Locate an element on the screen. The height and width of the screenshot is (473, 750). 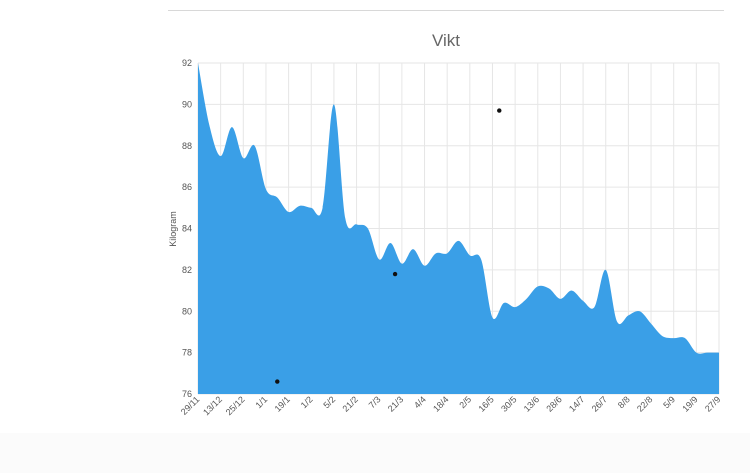
x-tick-label: 8/8 is located at coordinates (624, 402).